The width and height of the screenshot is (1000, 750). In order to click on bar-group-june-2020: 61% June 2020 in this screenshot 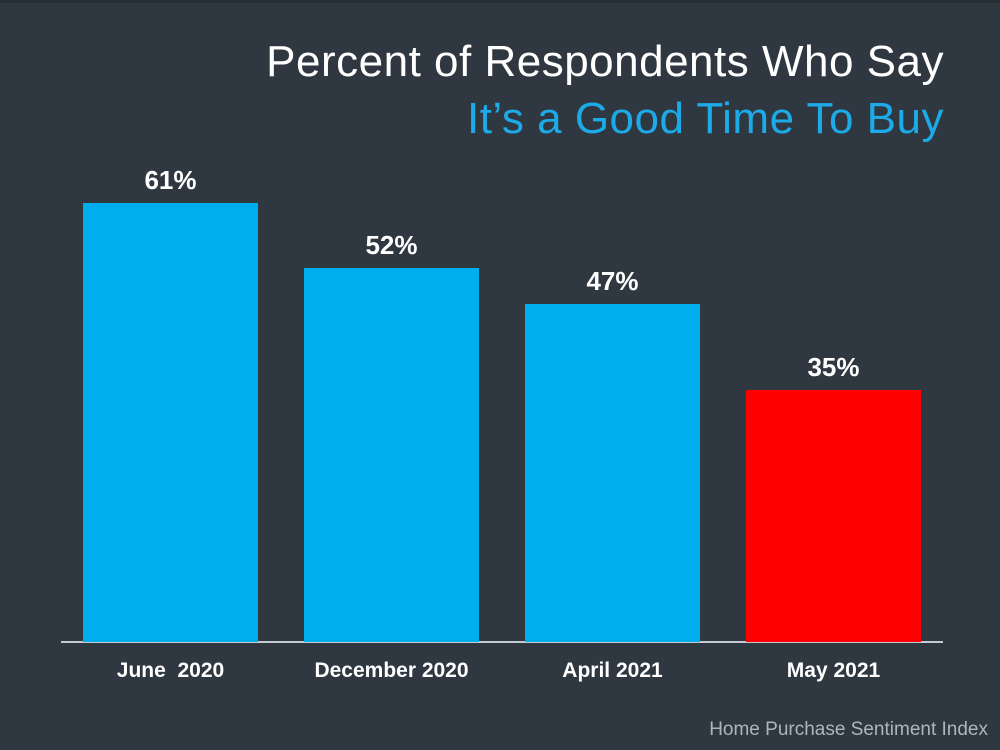, I will do `click(170, 423)`.